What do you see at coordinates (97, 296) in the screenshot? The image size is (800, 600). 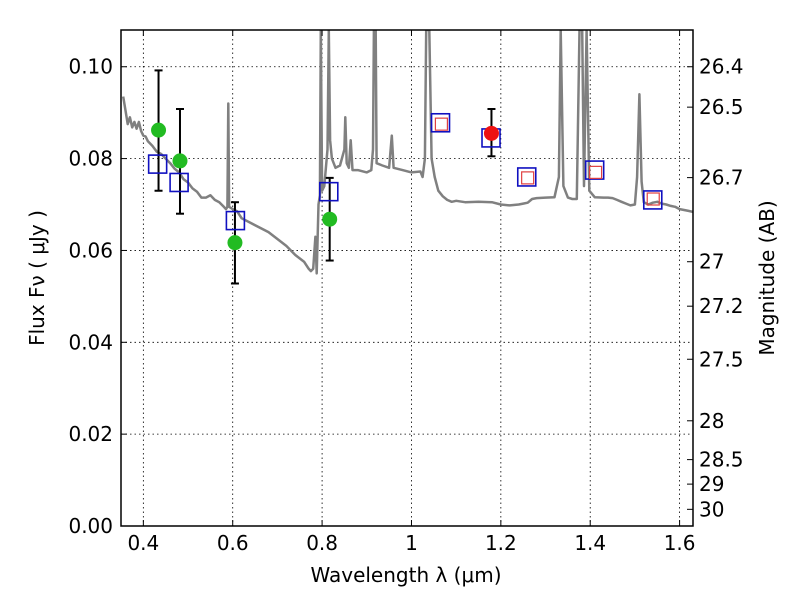 I see `y-axis-ticks: 0.00 0.02 0.04 0.06 0.08 0.10` at bounding box center [97, 296].